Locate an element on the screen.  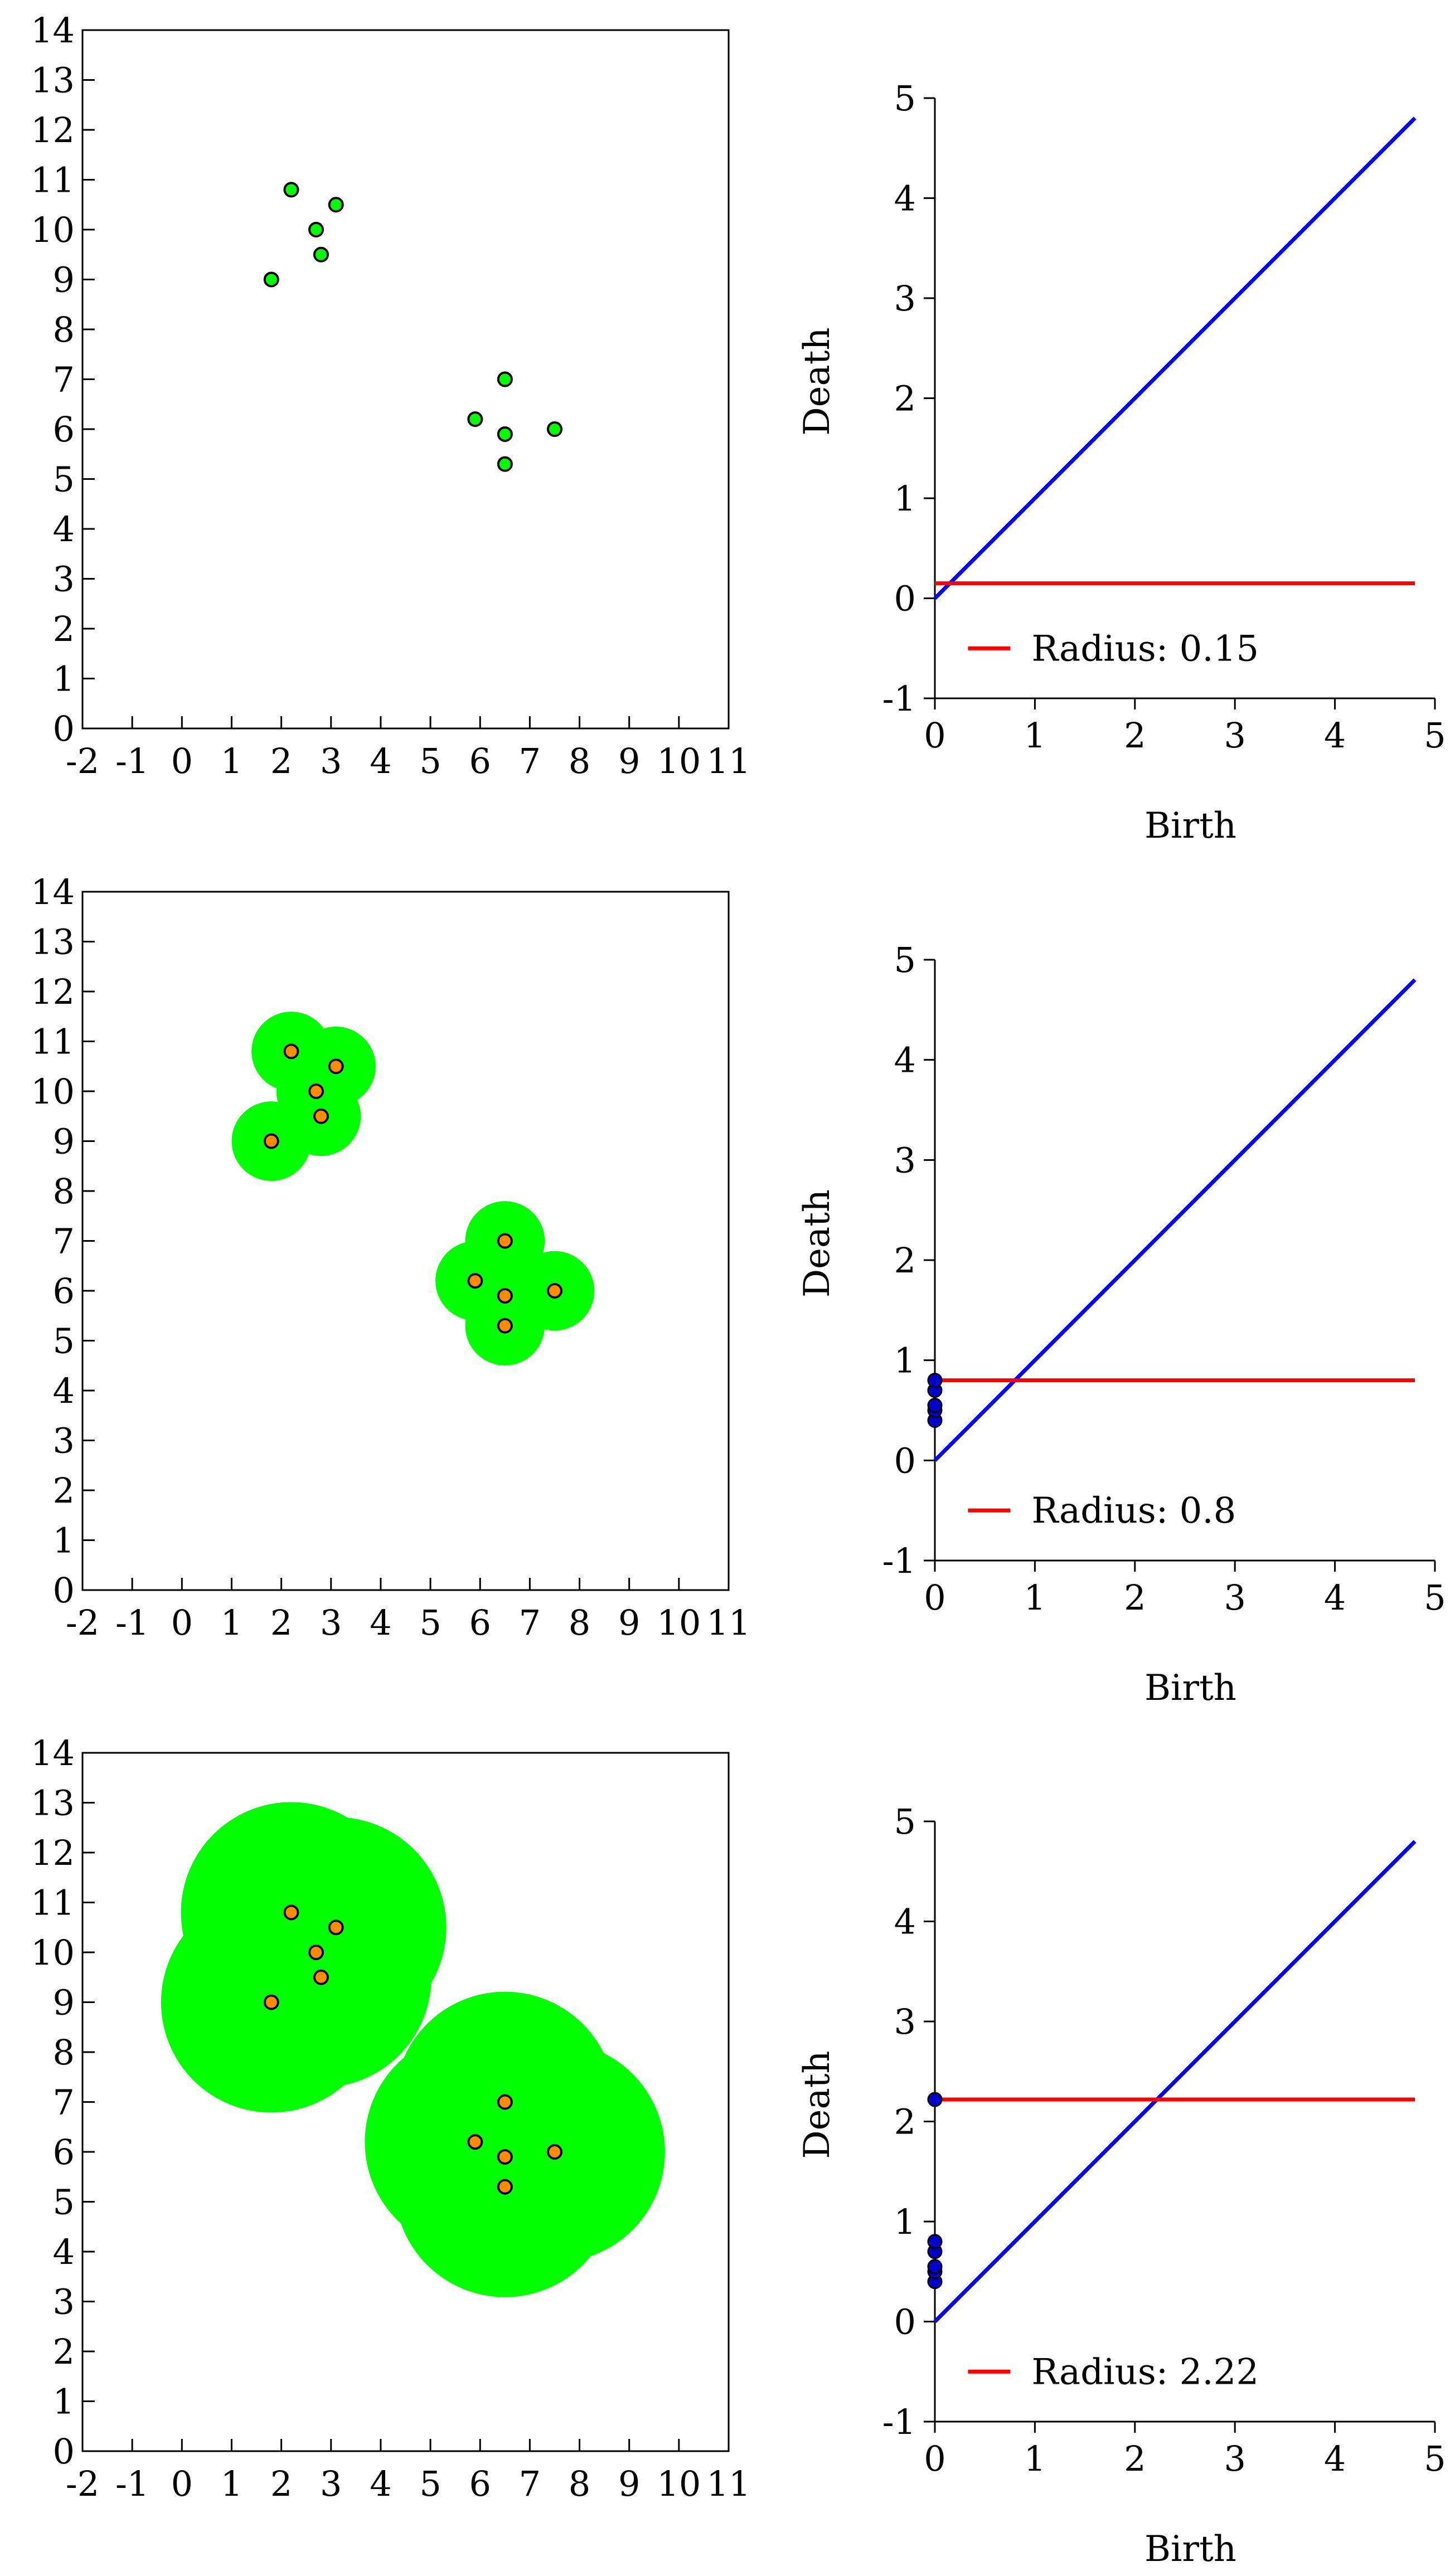
x-axis-title: Birth is located at coordinates (1190, 2550).